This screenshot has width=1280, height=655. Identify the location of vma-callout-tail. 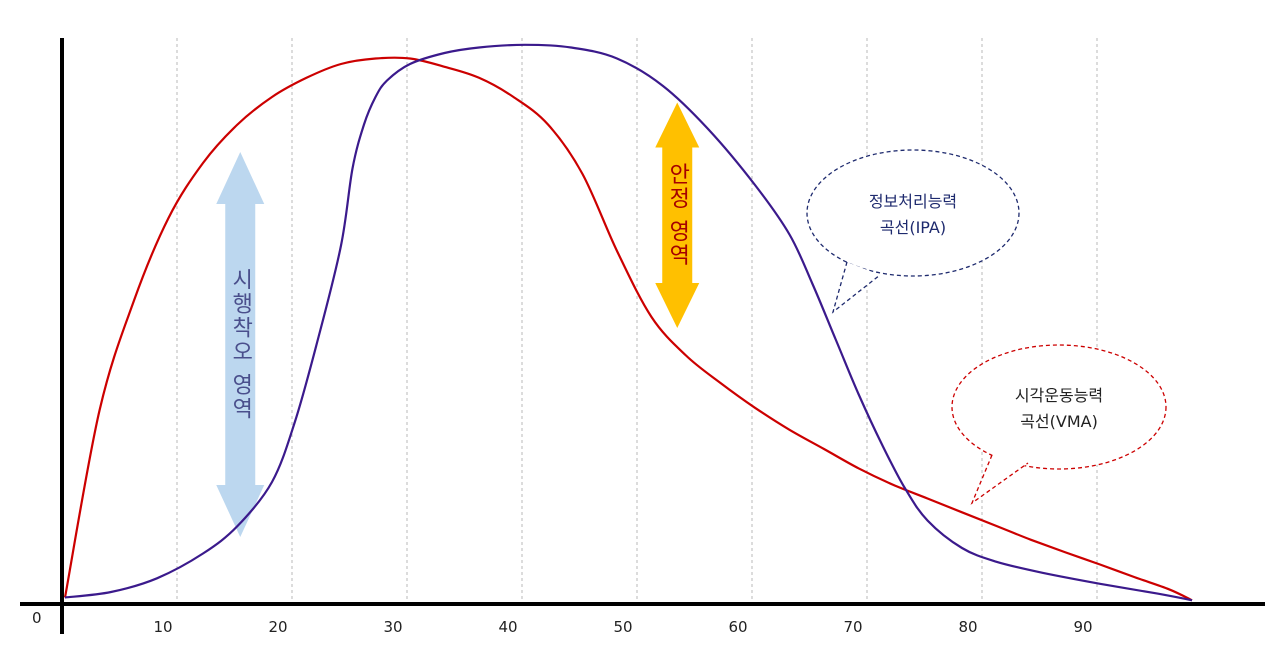
(999, 479).